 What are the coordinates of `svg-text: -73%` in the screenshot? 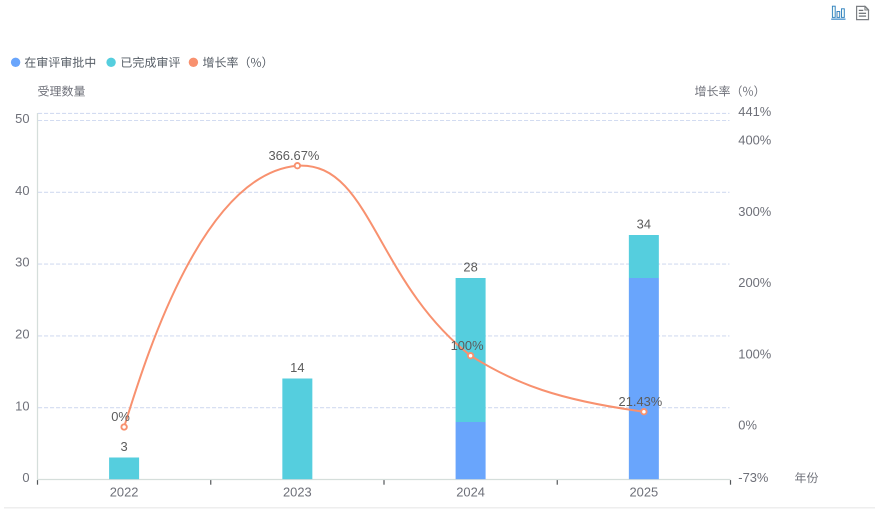 It's located at (753, 477).